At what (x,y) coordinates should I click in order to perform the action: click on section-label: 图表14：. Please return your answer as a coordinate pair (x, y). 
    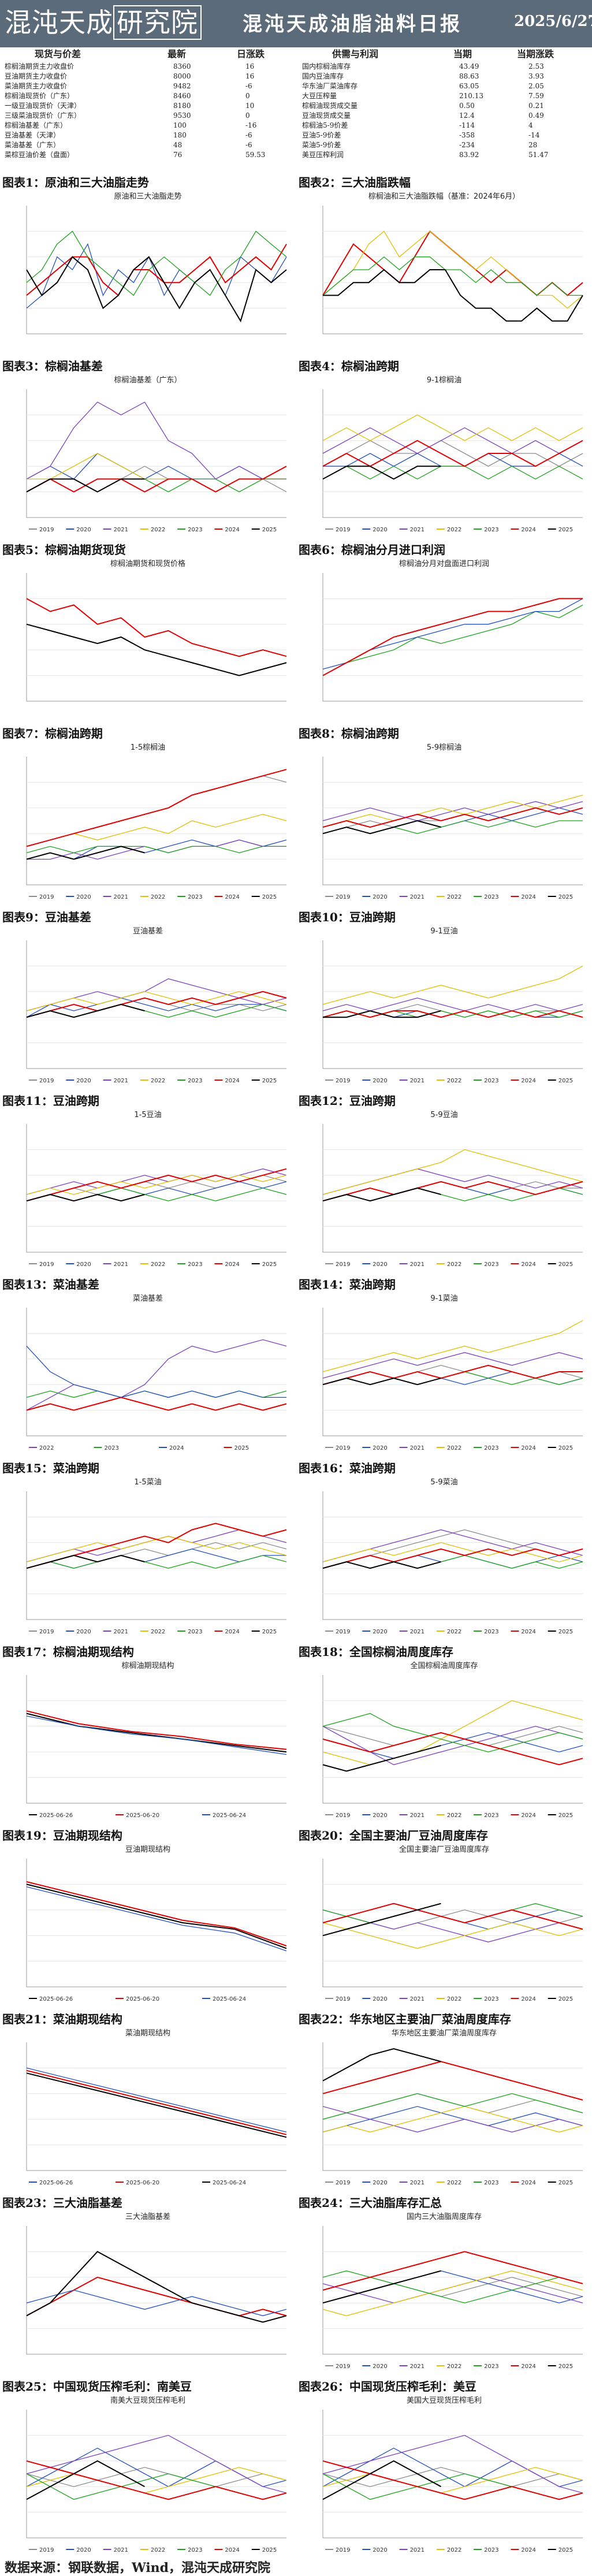
    Looking at the image, I should click on (324, 1285).